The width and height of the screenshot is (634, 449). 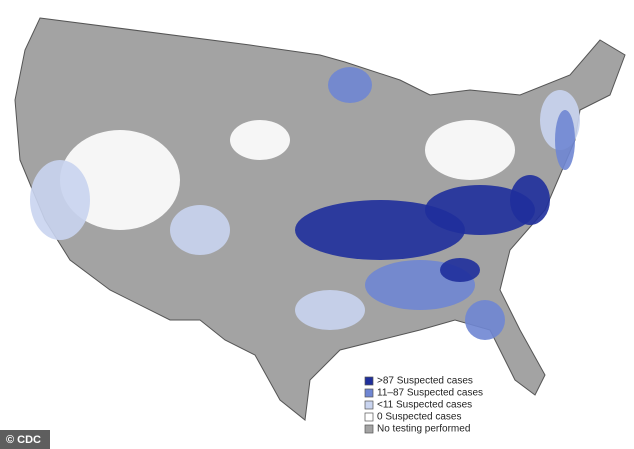 I want to click on legend-label: <11 Suspected cases, so click(x=424, y=405).